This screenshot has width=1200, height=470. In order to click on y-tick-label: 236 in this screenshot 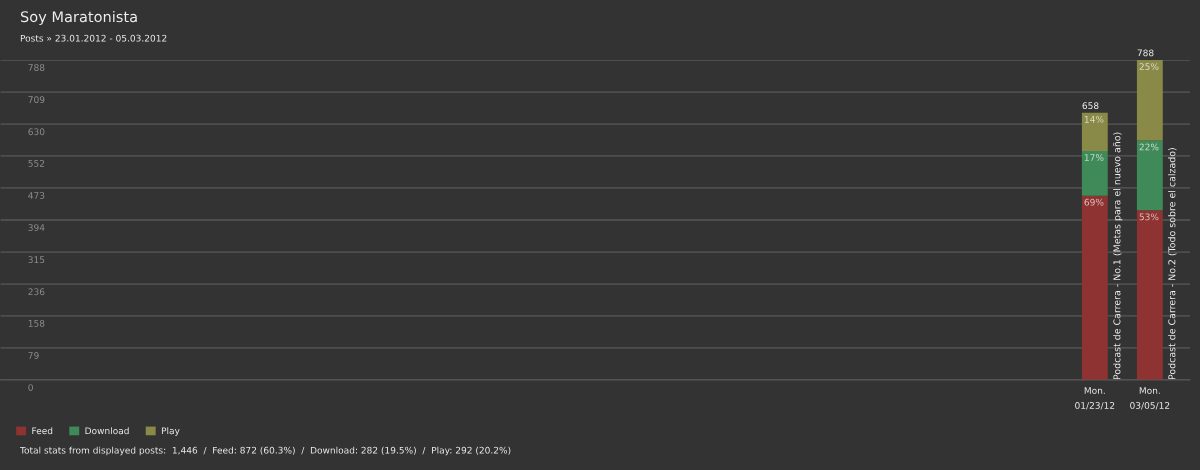, I will do `click(36, 292)`.